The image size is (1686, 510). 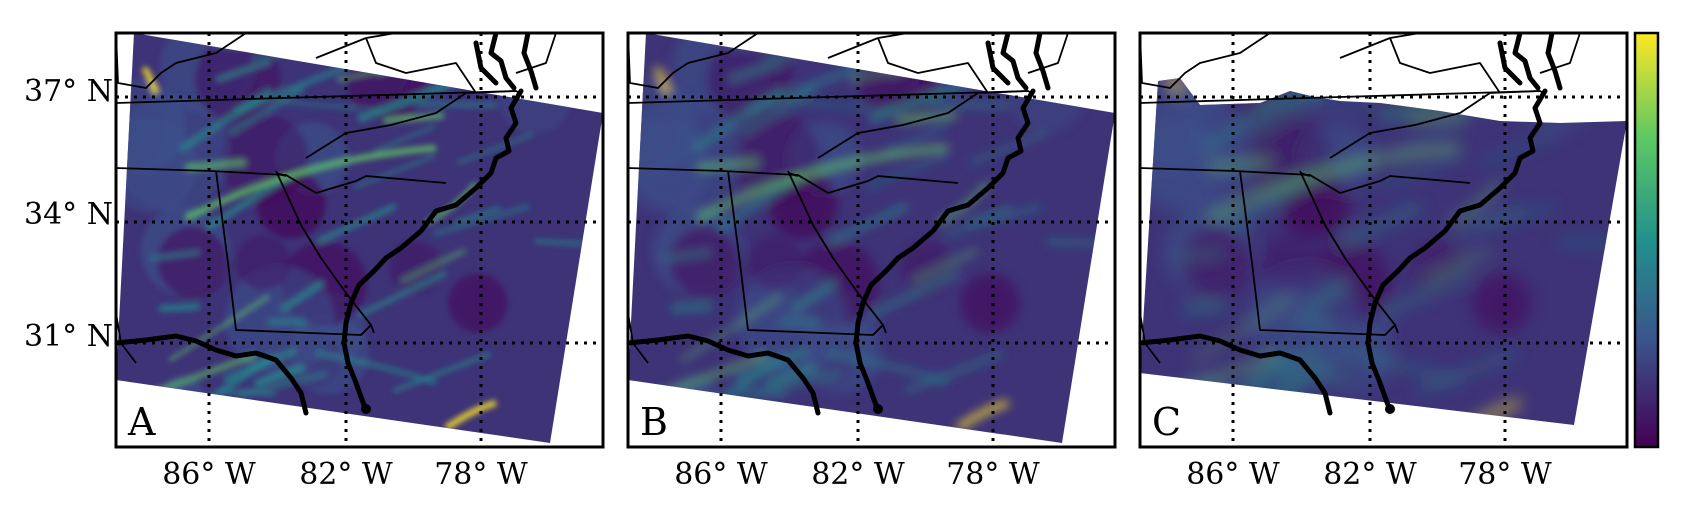 I want to click on panel-label: C, so click(x=1166, y=422).